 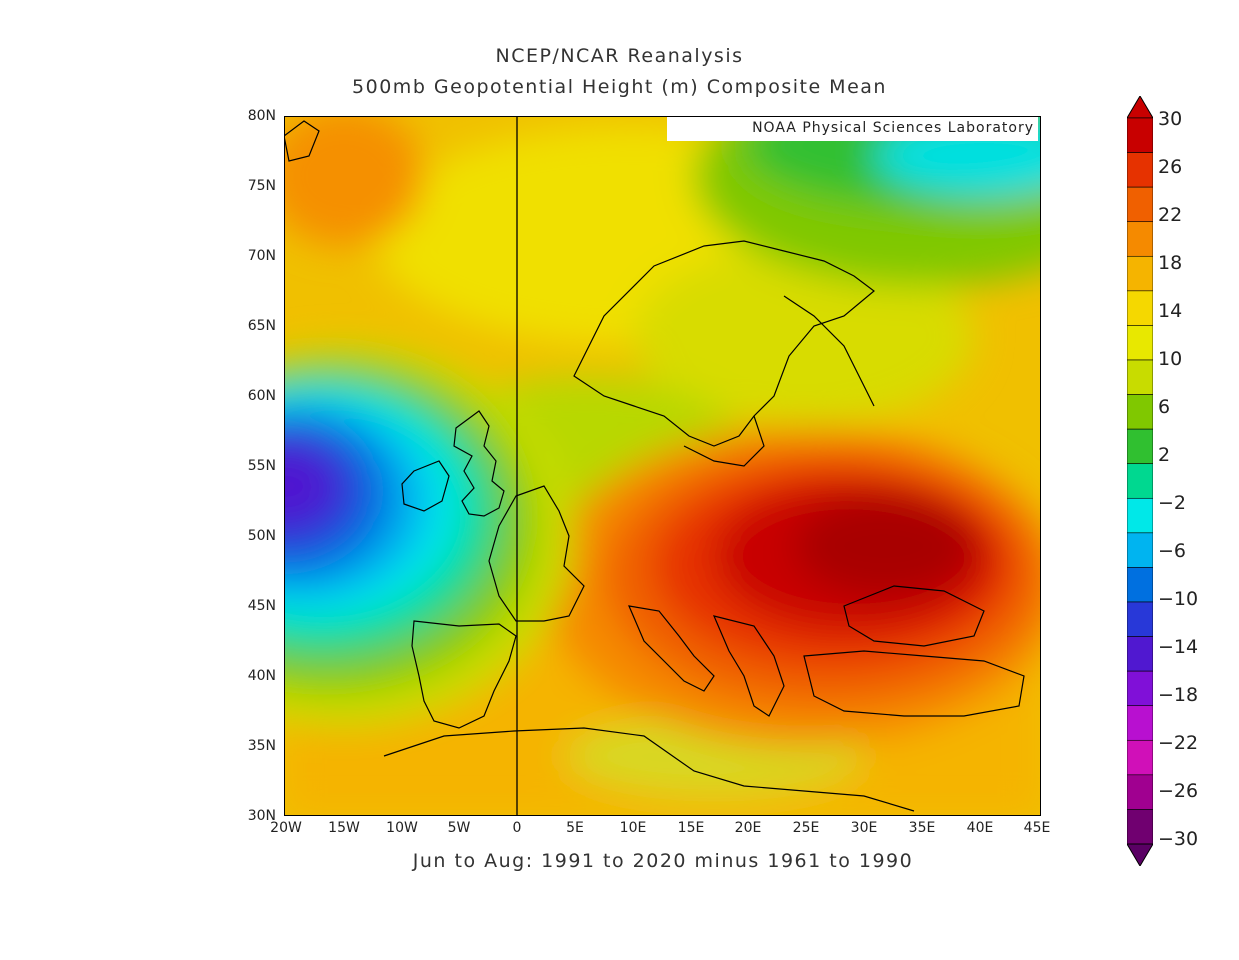 I want to click on colorbar-label: 6, so click(x=1164, y=407).